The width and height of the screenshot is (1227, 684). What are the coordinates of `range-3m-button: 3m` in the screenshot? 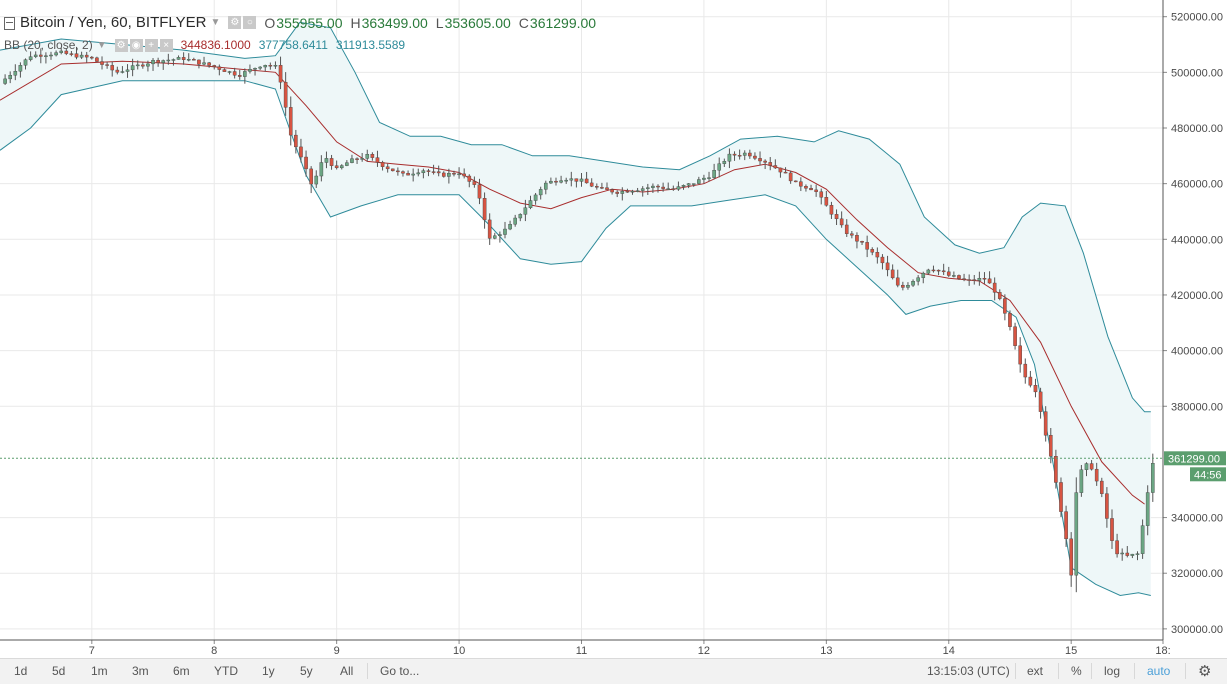 It's located at (140, 671).